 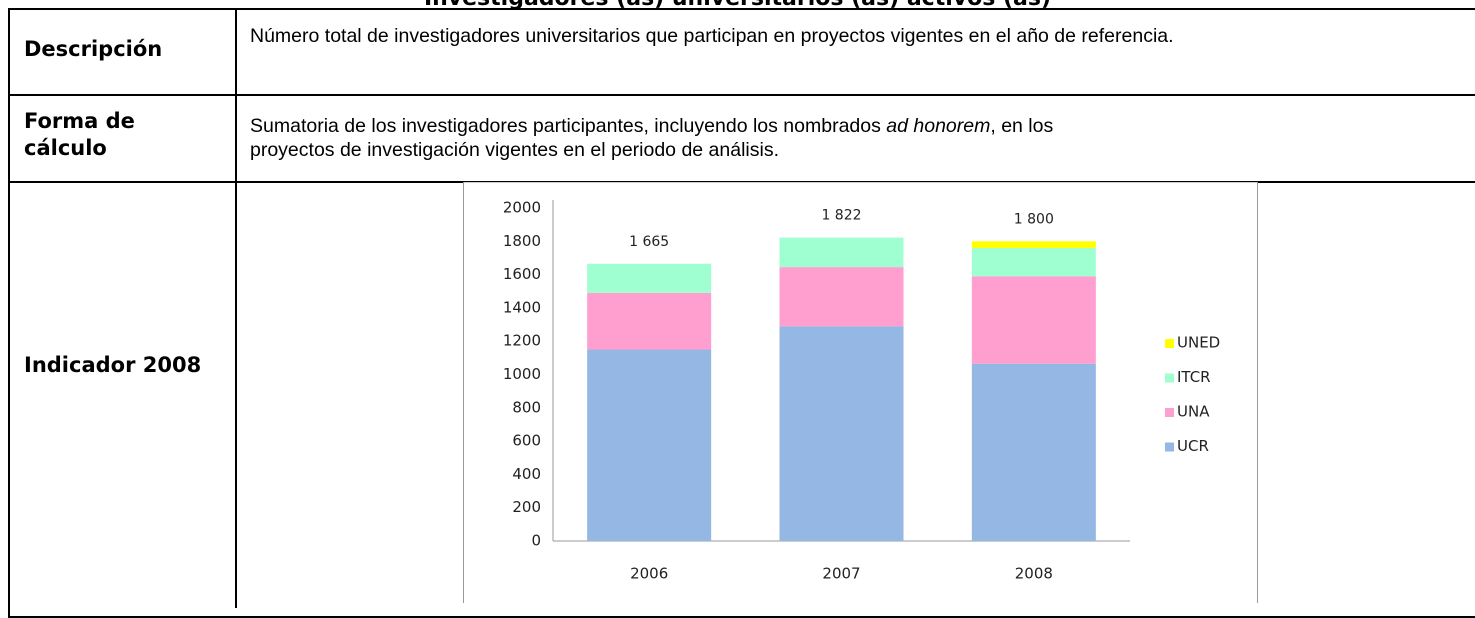 I want to click on col-border, so click(x=236, y=308).